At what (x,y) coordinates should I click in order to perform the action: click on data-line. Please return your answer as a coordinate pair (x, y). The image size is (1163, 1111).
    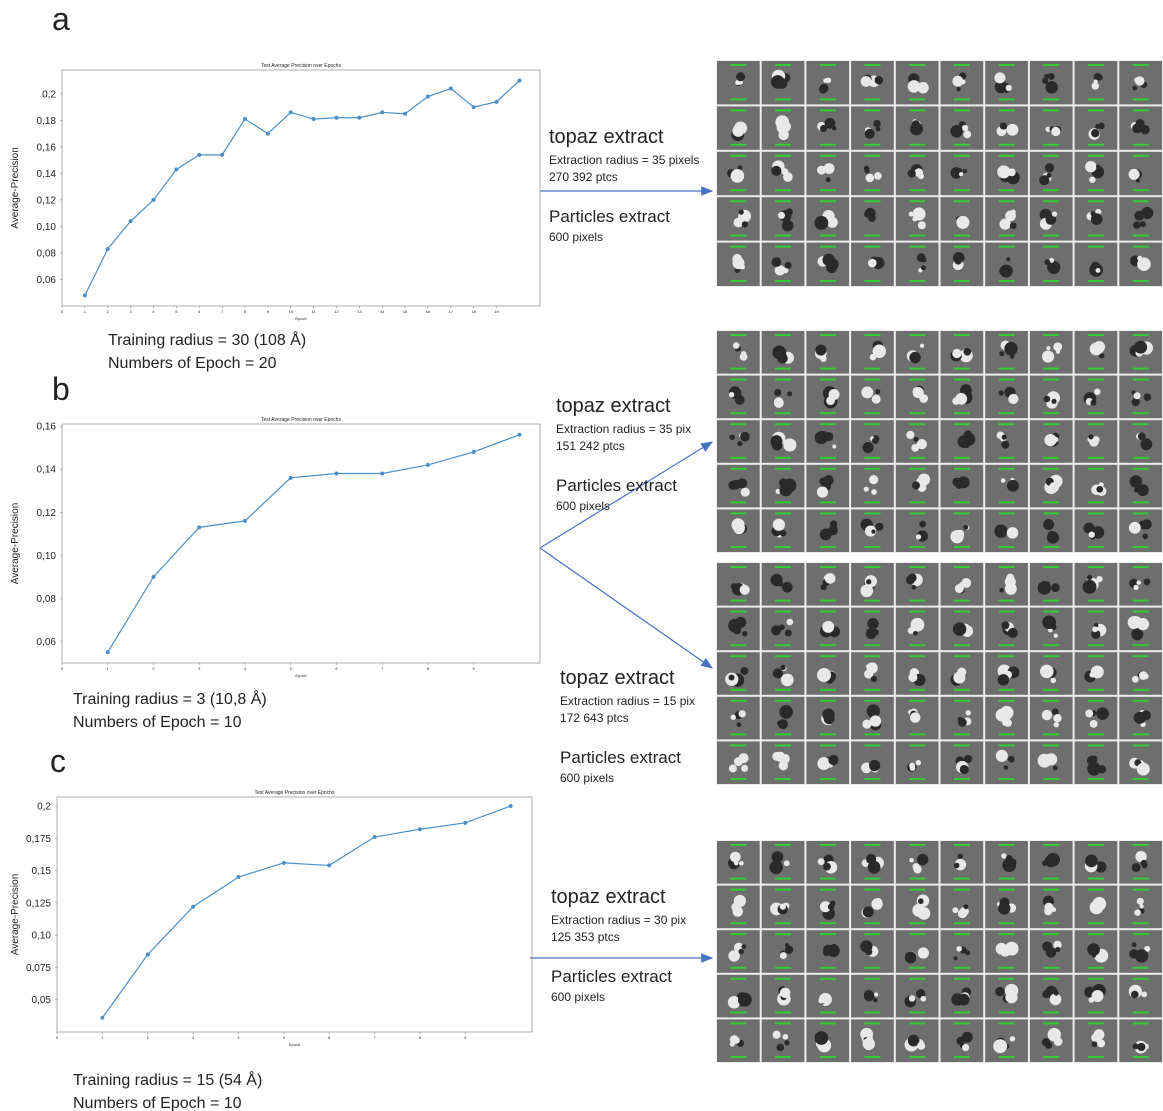
    Looking at the image, I should click on (302, 188).